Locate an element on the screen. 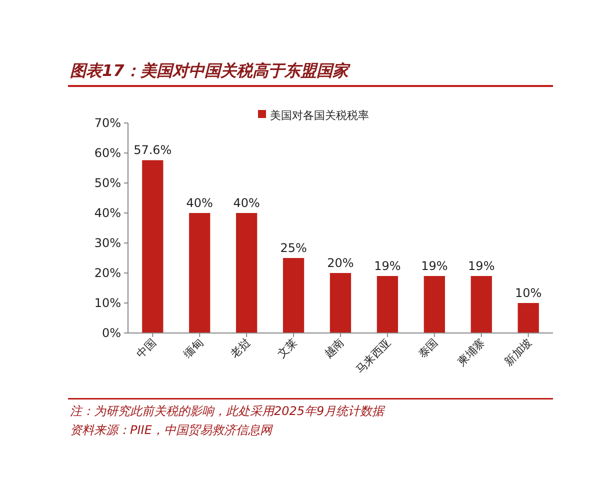  text: 25% is located at coordinates (293, 248).